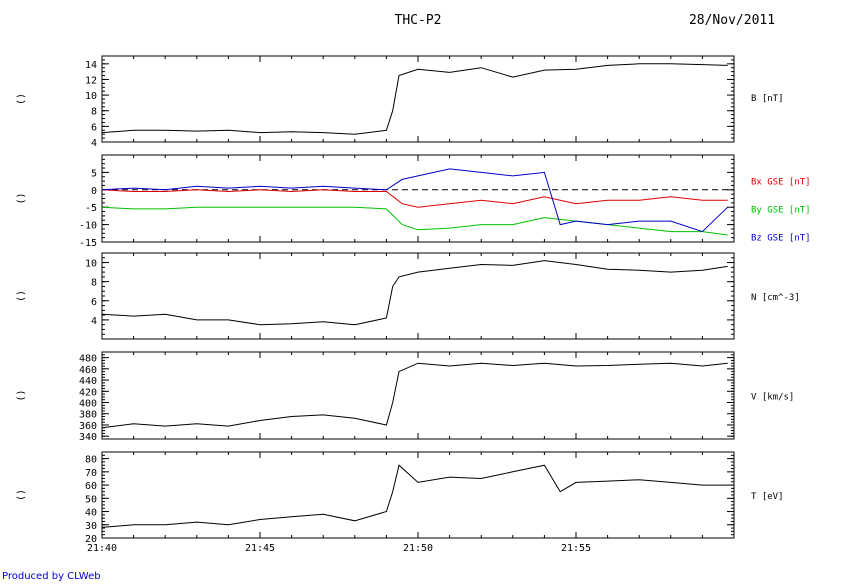  Describe the element at coordinates (94, 191) in the screenshot. I see `y-tick-label: 0` at that location.